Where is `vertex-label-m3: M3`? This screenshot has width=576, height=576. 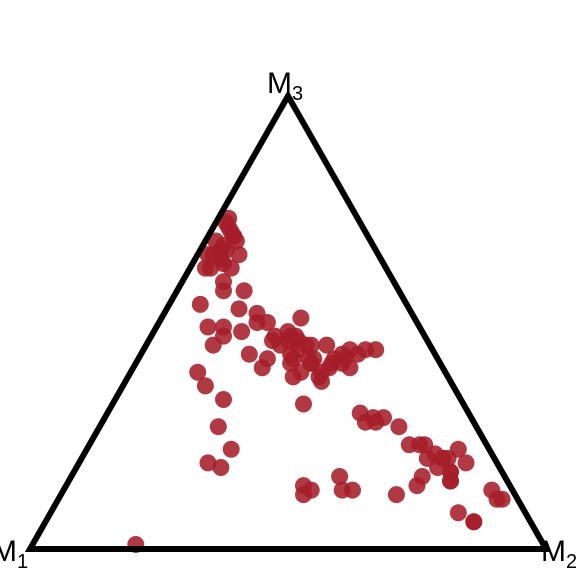
vertex-label-m3: M3 is located at coordinates (285, 86).